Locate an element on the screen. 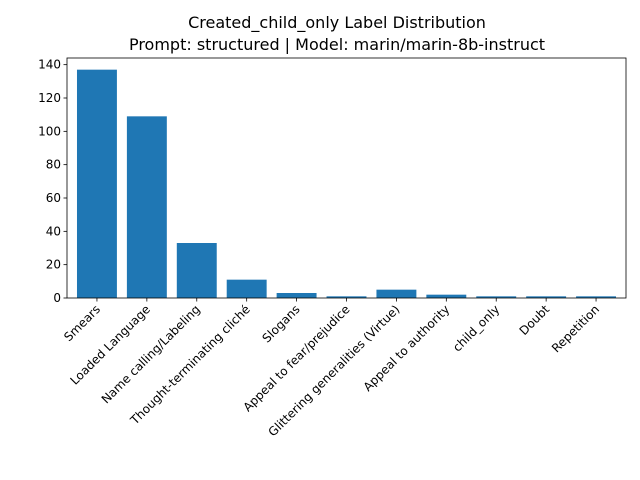  y-tick-label-2: 40 is located at coordinates (53, 231).